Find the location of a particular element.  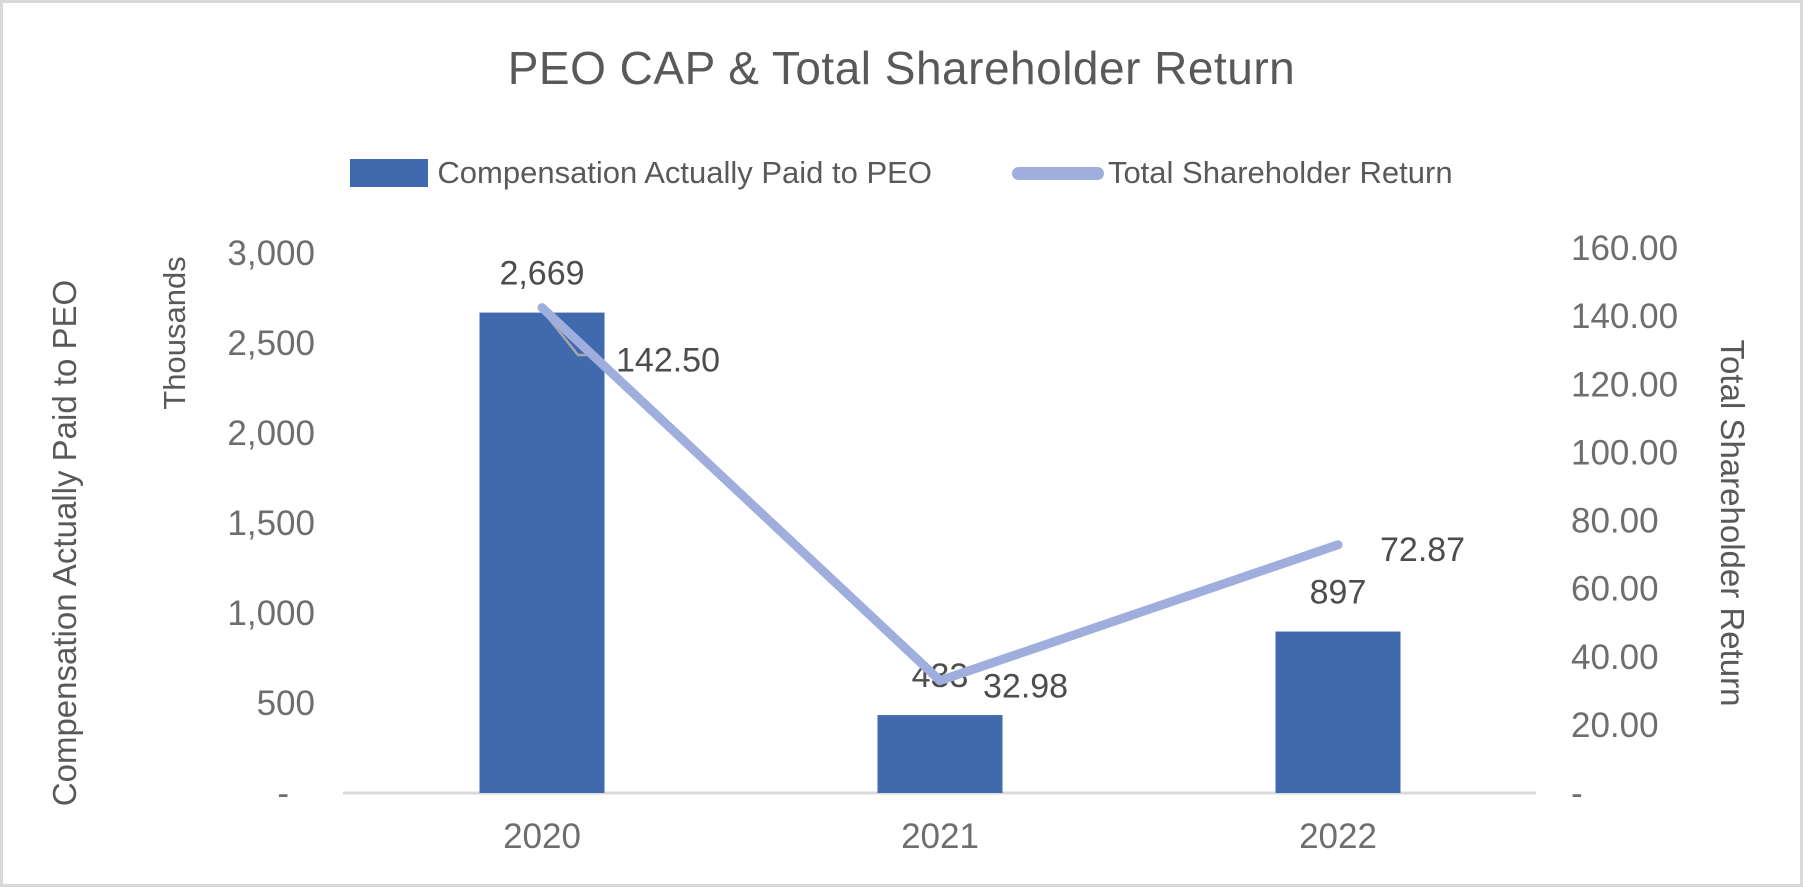

left-axis-tick-3,000: 3,000 is located at coordinates (271, 253).